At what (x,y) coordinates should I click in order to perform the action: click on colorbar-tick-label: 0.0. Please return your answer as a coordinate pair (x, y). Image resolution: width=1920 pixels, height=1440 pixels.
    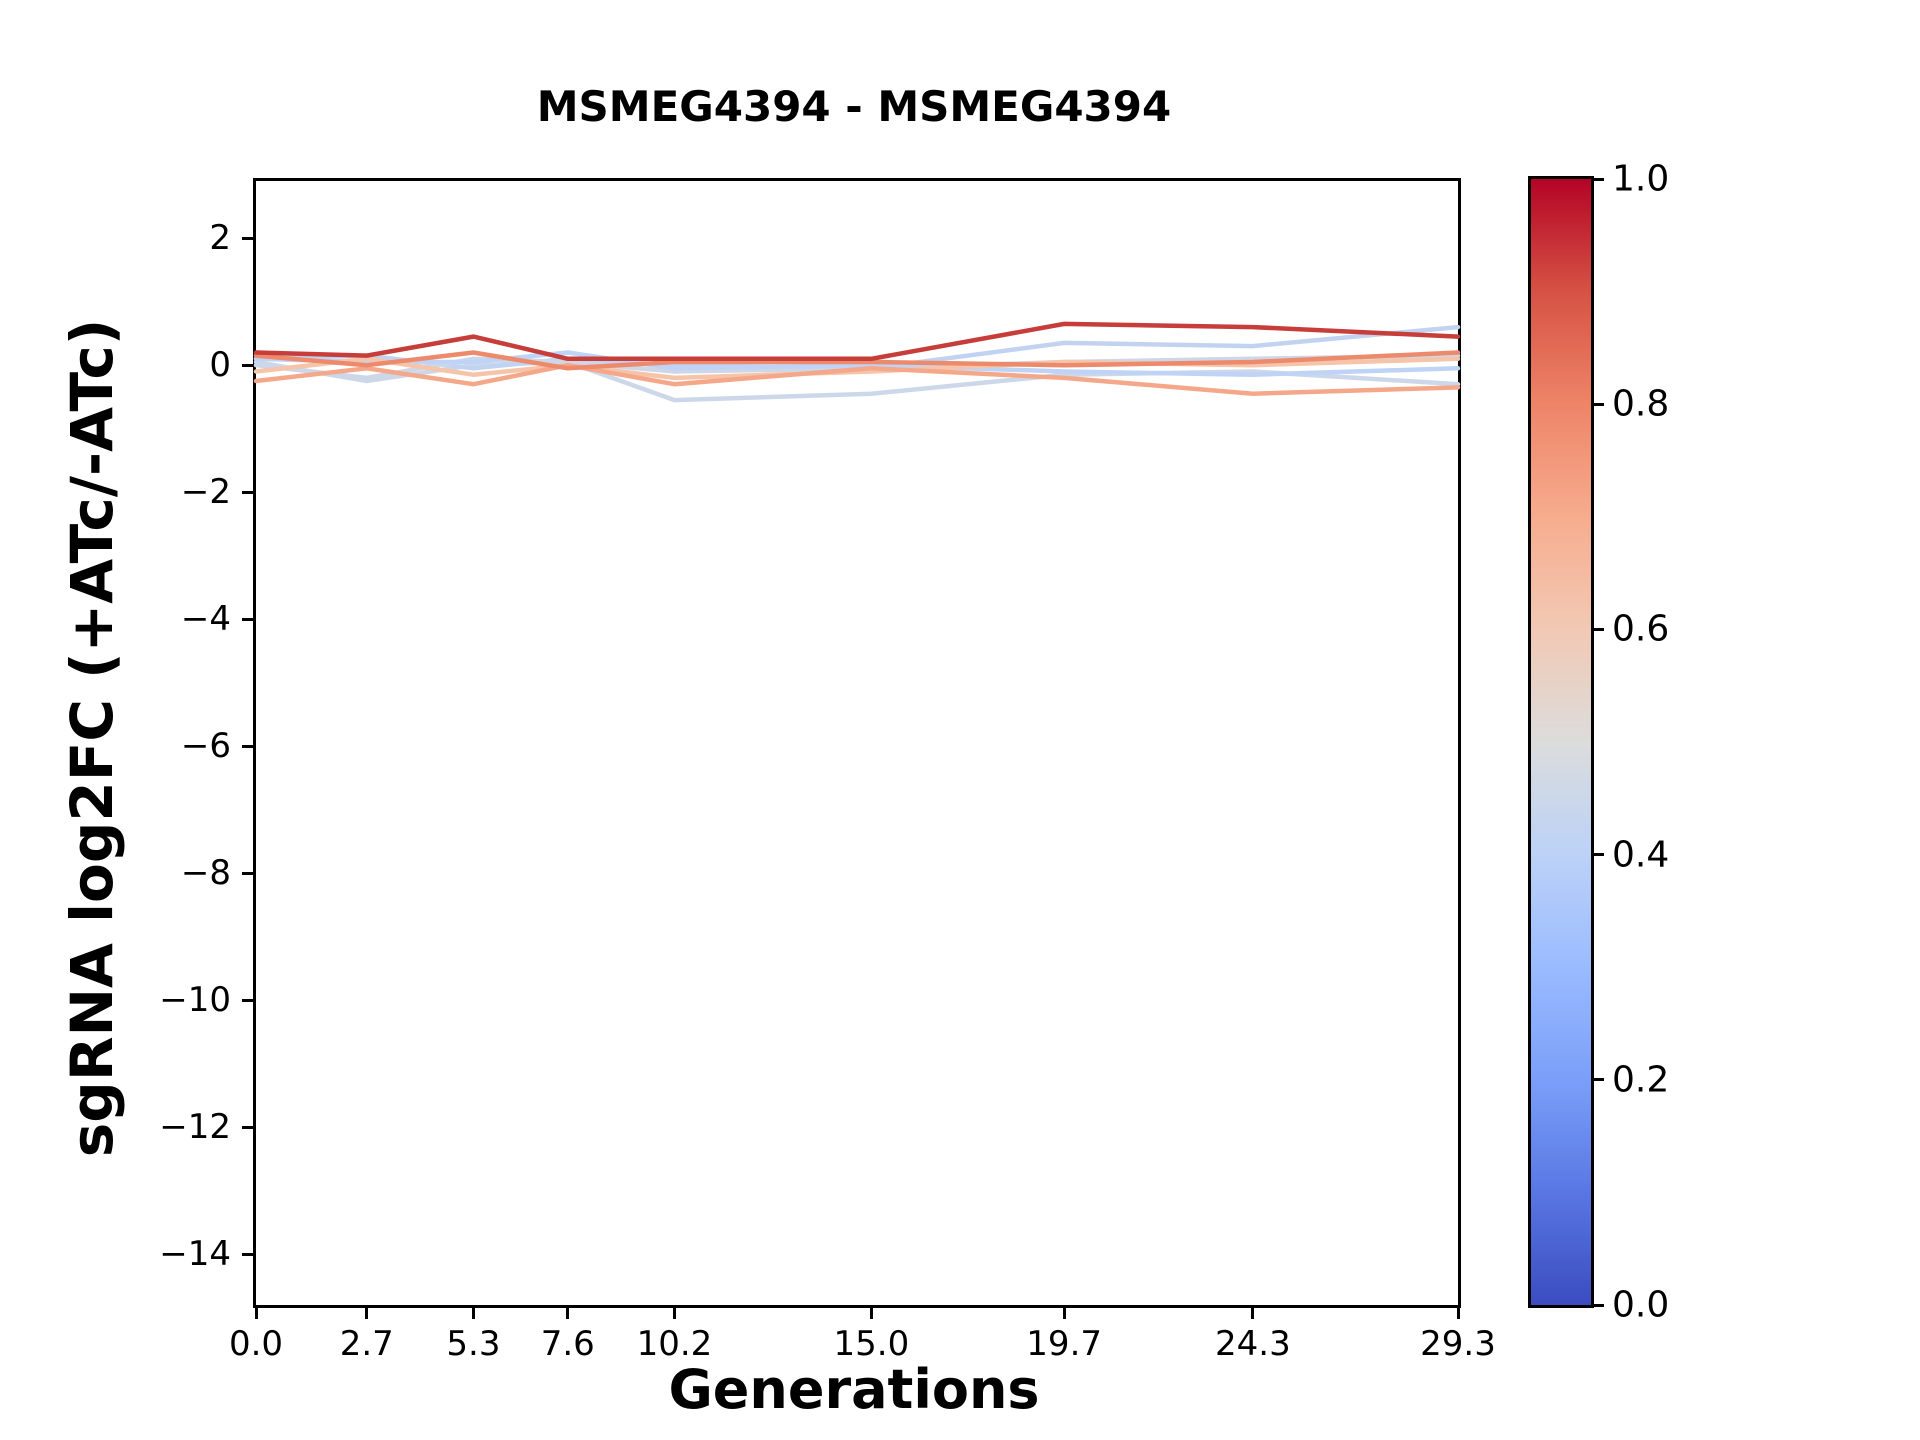
    Looking at the image, I should click on (1641, 1305).